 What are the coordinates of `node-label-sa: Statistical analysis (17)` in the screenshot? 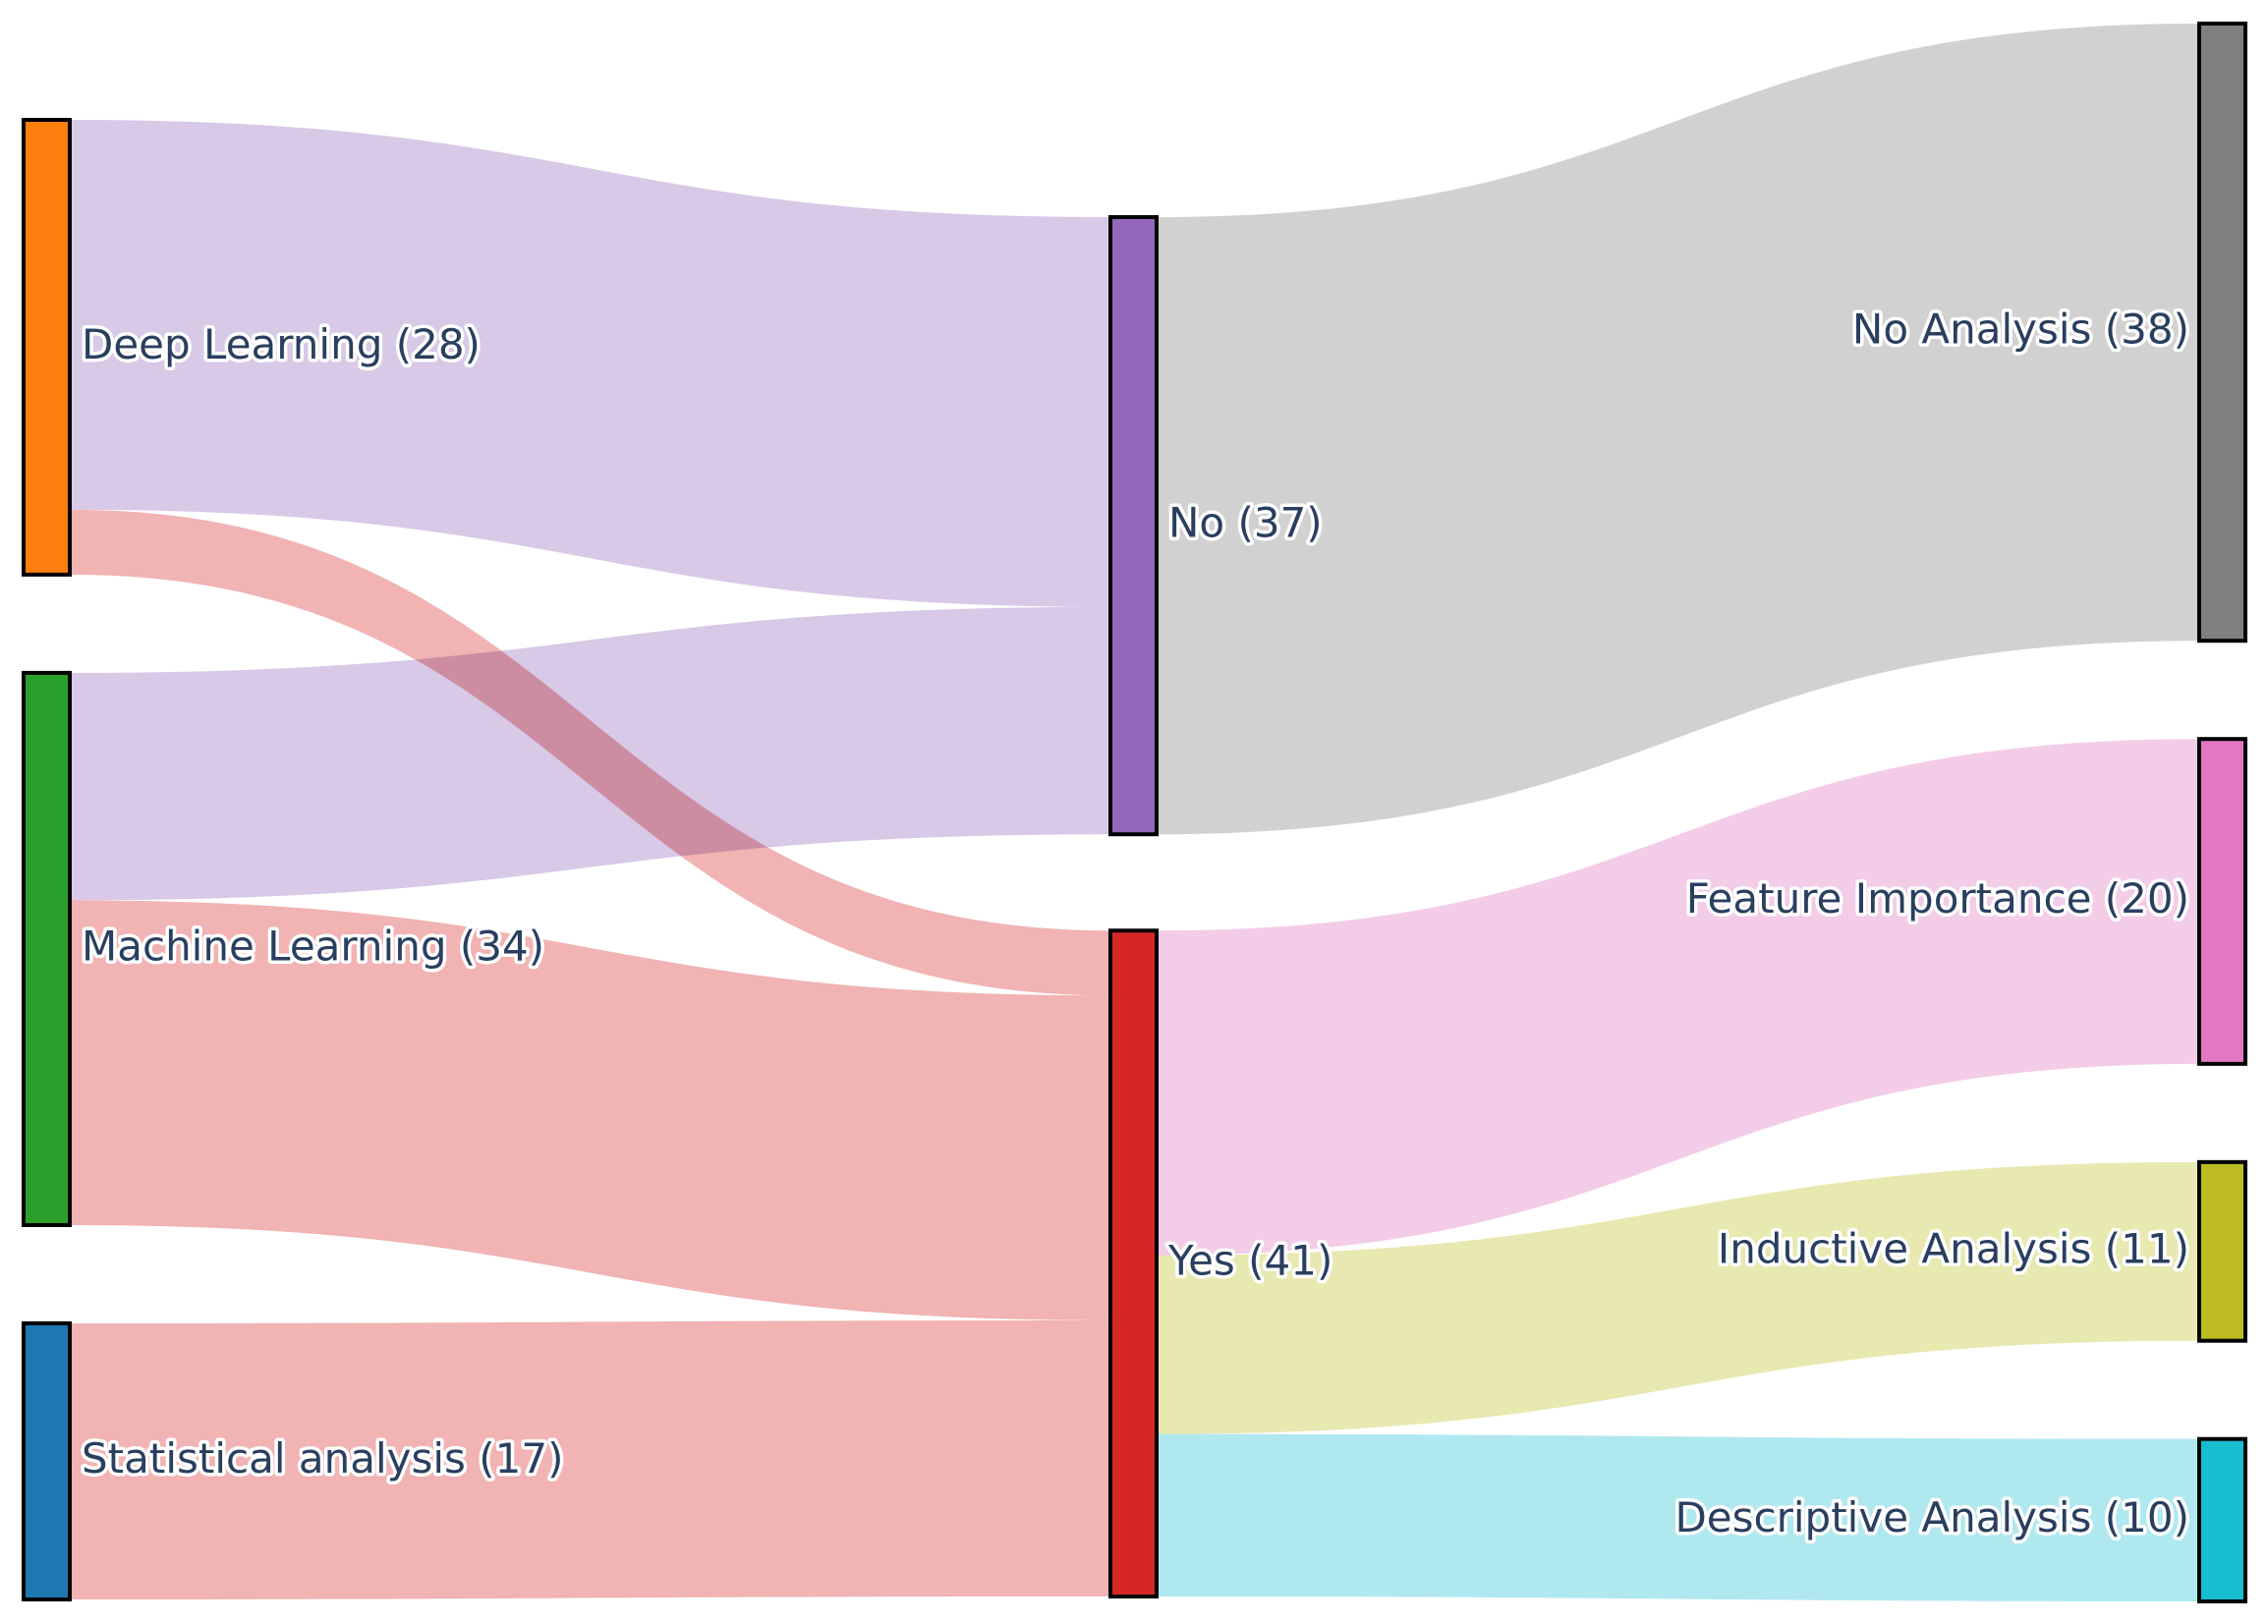 It's located at (323, 1458).